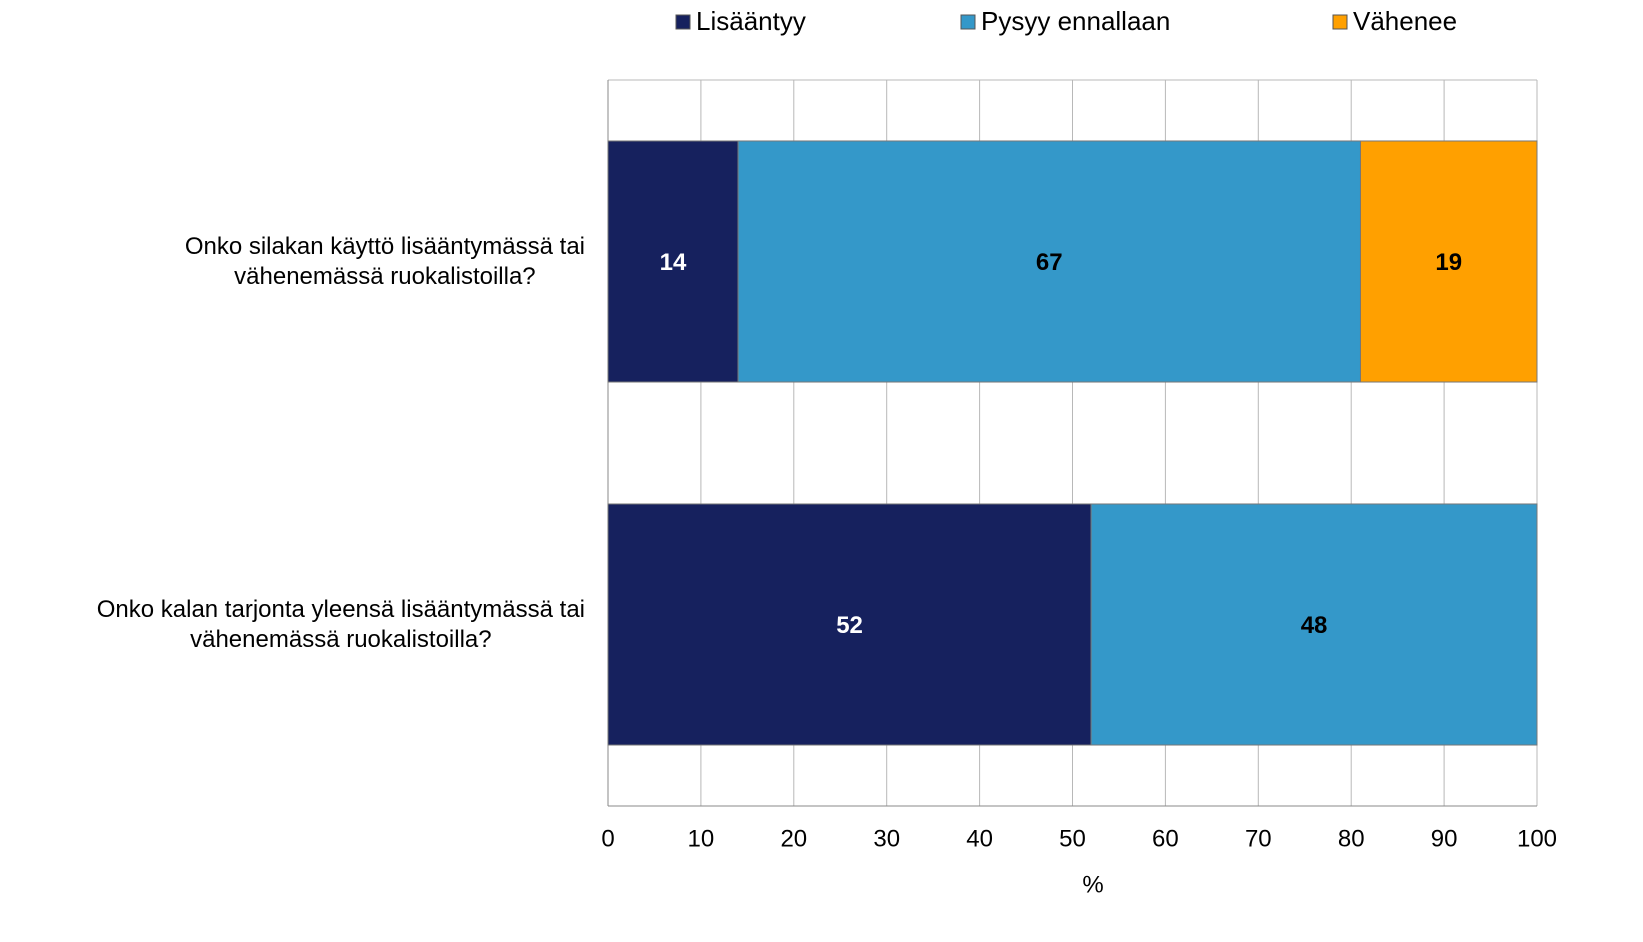  I want to click on x-tick-label: 80, so click(1351, 838).